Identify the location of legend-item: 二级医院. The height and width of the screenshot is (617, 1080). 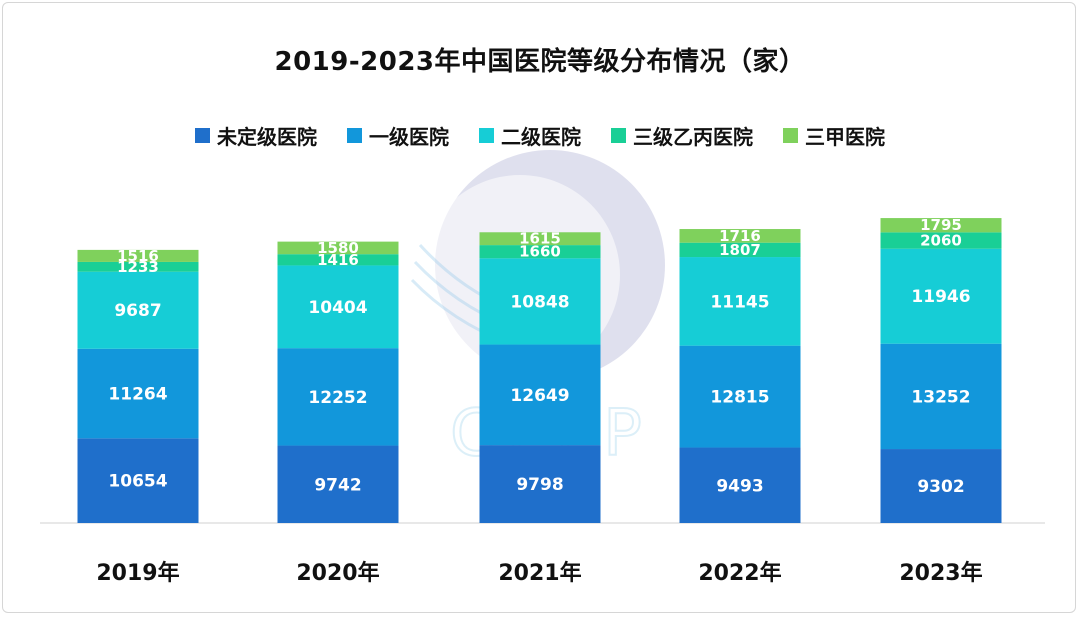
(530, 135).